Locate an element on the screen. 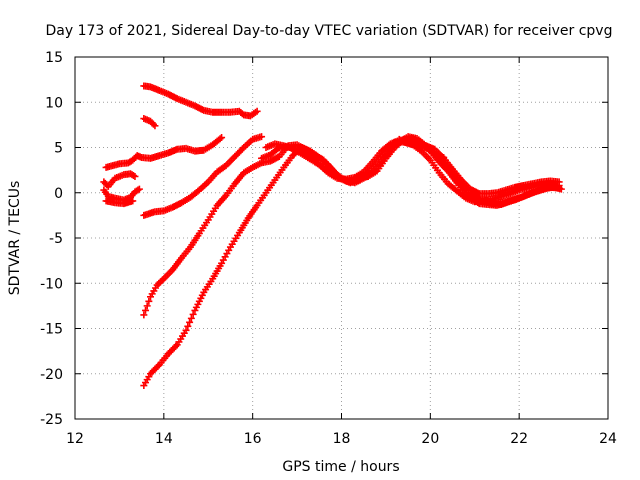  y-tick-label: 15 is located at coordinates (54, 58).